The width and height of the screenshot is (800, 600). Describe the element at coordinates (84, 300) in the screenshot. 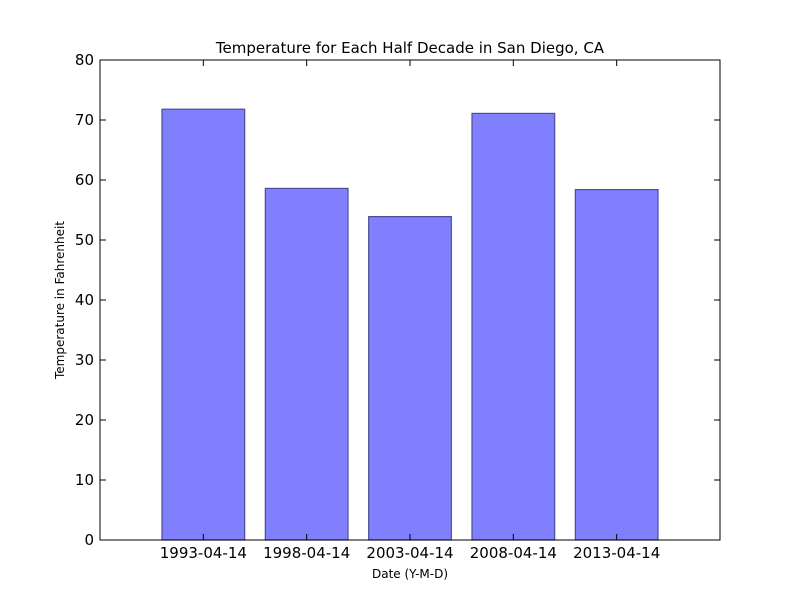

I see `y-tick-label: 40` at that location.